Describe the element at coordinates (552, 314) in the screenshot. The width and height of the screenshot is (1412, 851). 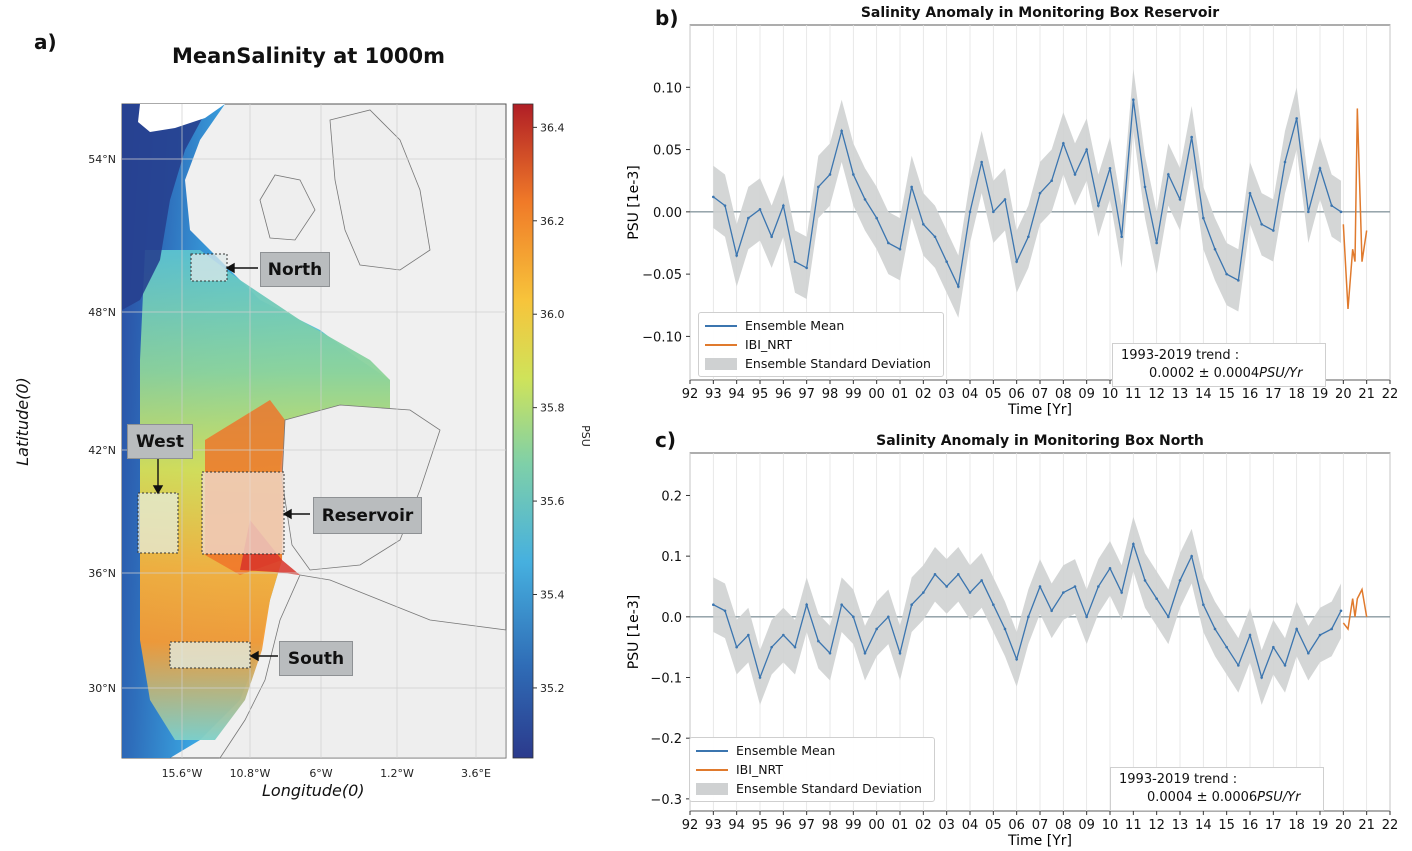
I see `colorbar-tick-label: 36.0` at that location.